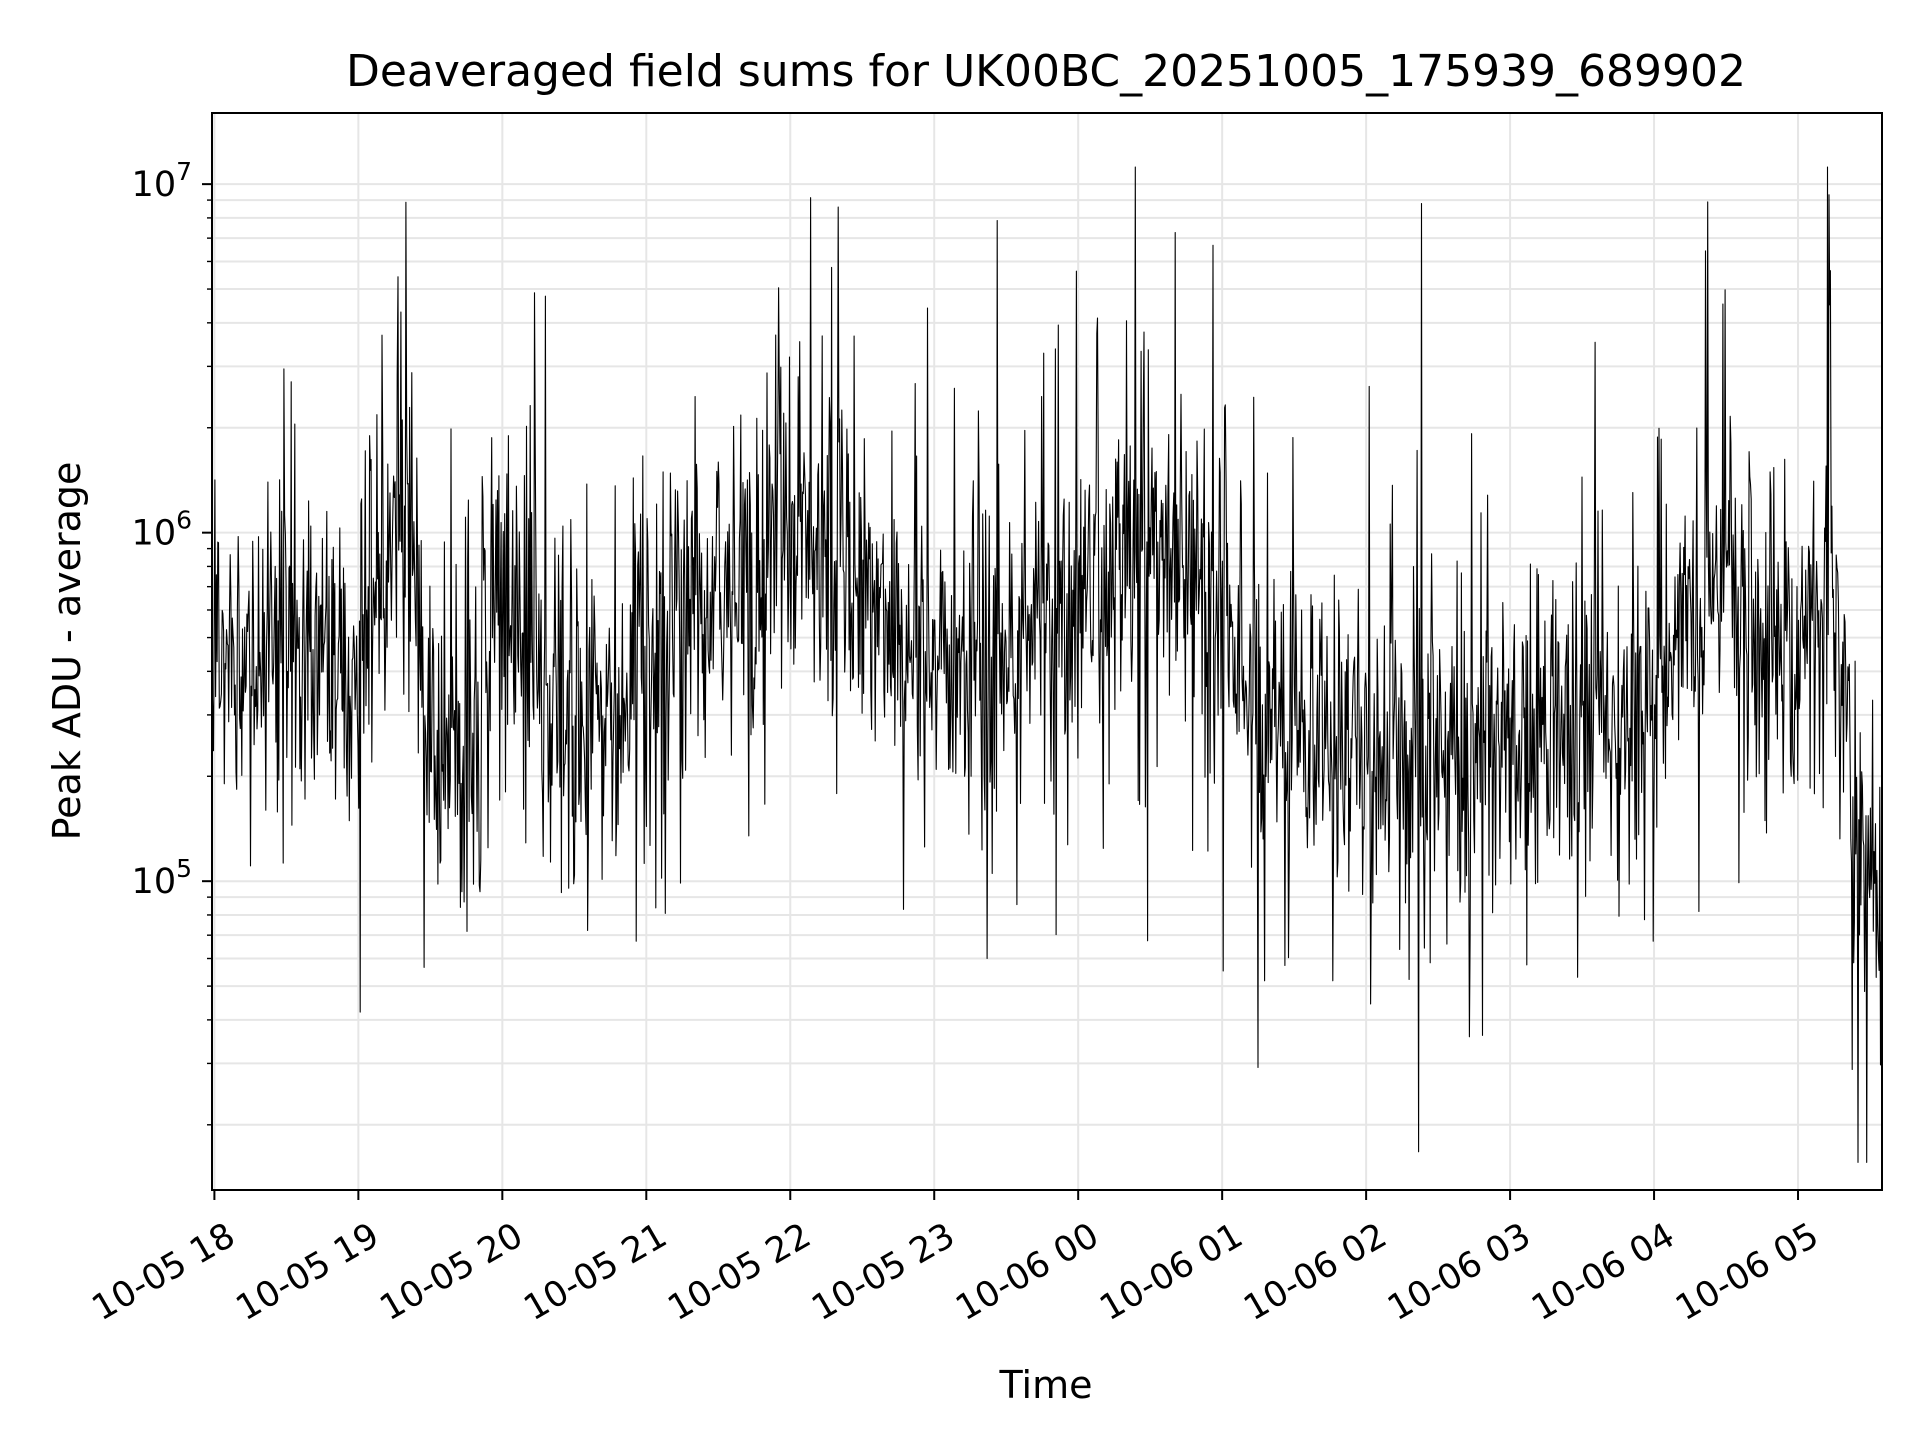 The image size is (1920, 1440). I want to click on y-tick-label: 10⁶, so click(162, 530).